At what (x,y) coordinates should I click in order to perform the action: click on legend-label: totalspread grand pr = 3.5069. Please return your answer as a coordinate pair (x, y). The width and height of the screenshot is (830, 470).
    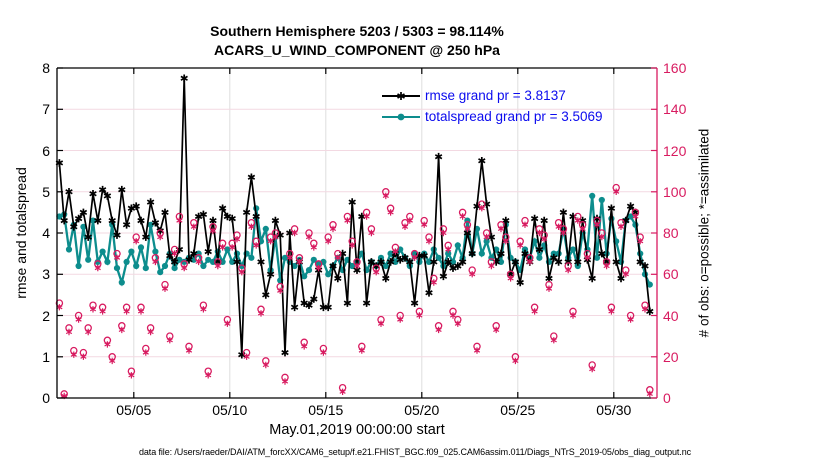
    Looking at the image, I should click on (514, 116).